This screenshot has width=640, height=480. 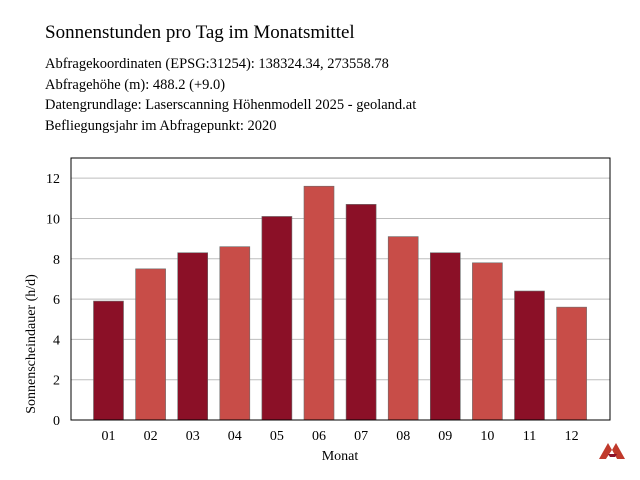 I want to click on y-tick-labels: 0 2 4 6 8 10 12, so click(x=53, y=300).